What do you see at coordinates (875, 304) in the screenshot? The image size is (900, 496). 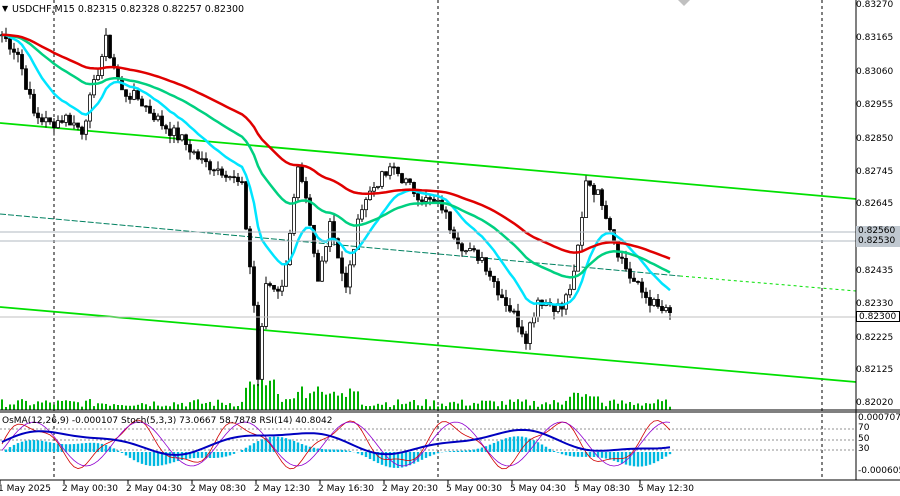 I see `price-axis-label: 0.82330` at bounding box center [875, 304].